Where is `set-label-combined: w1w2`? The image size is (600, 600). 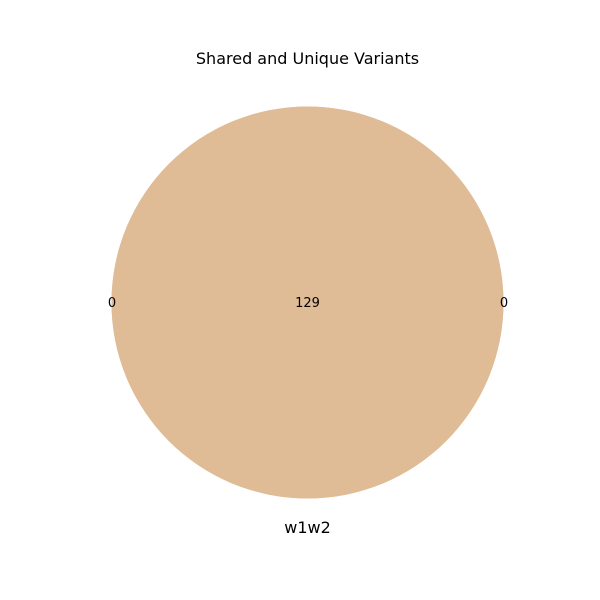
set-label-combined: w1w2 is located at coordinates (307, 527).